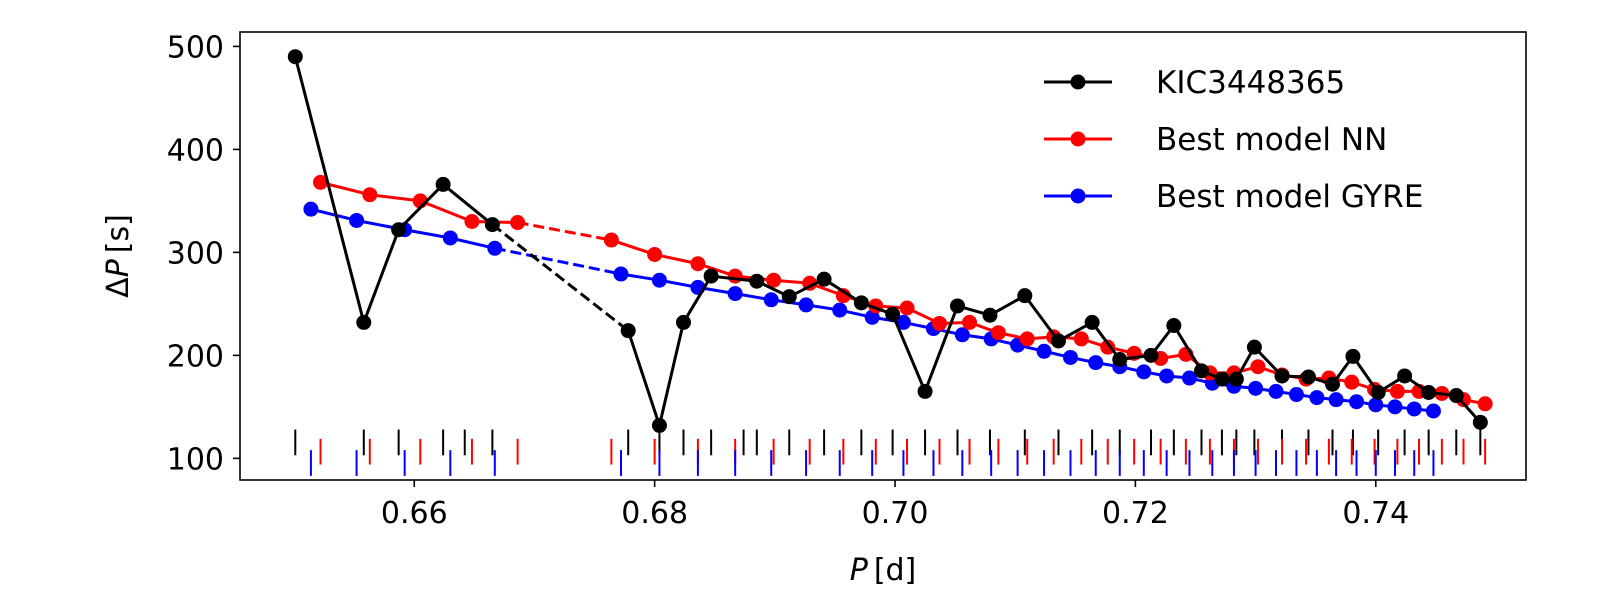 Image resolution: width=1600 pixels, height=600 pixels. I want to click on legend-entry-nn: Best model NN, so click(1215, 140).